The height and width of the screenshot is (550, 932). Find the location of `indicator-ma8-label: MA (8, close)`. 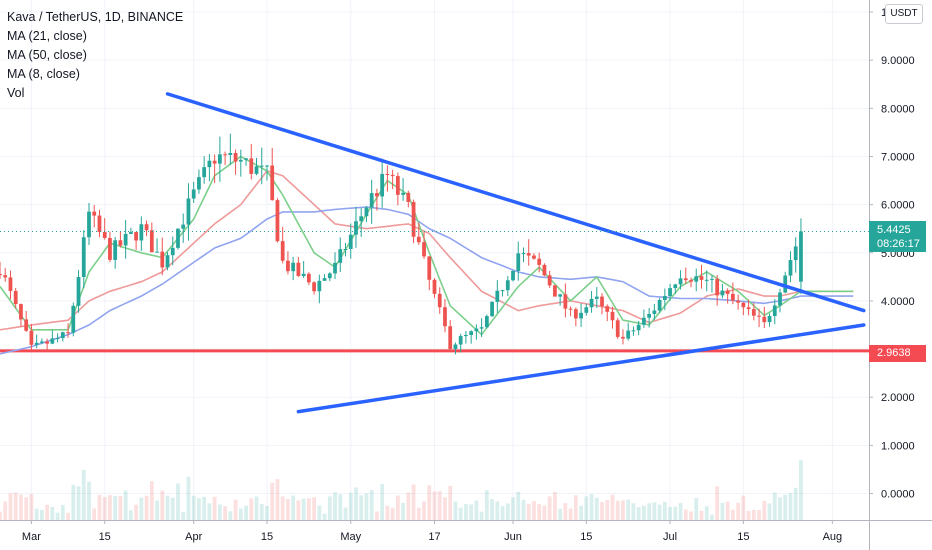

indicator-ma8-label: MA (8, close) is located at coordinates (43, 74).